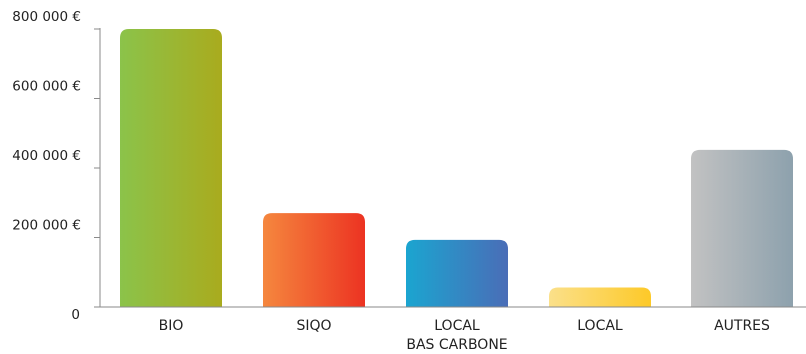  I want to click on x-category-label: AUTRES, so click(742, 326).